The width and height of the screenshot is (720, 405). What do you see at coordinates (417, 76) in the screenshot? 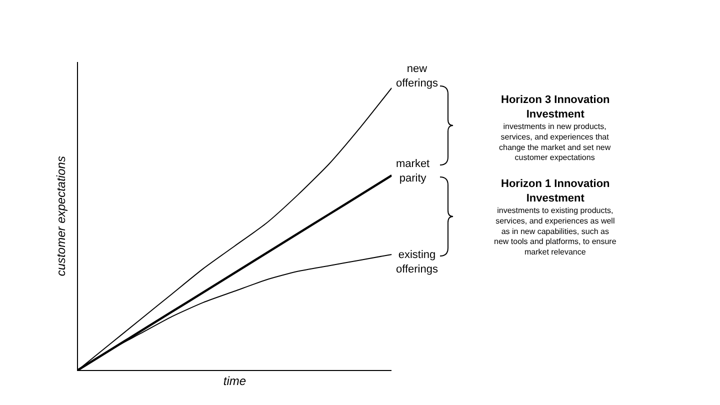
I see `series-label: new offerings` at bounding box center [417, 76].